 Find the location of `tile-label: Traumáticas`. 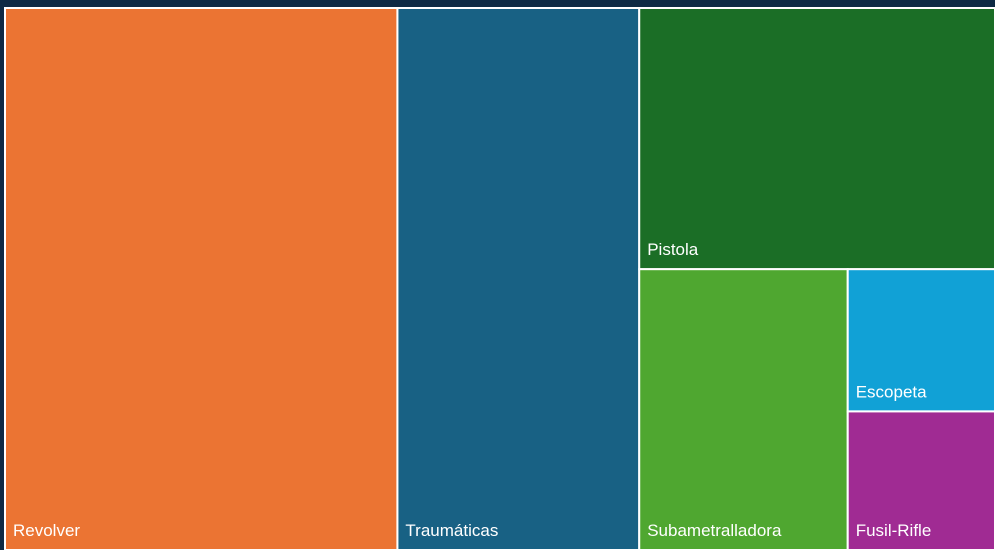

tile-label: Traumáticas is located at coordinates (451, 530).